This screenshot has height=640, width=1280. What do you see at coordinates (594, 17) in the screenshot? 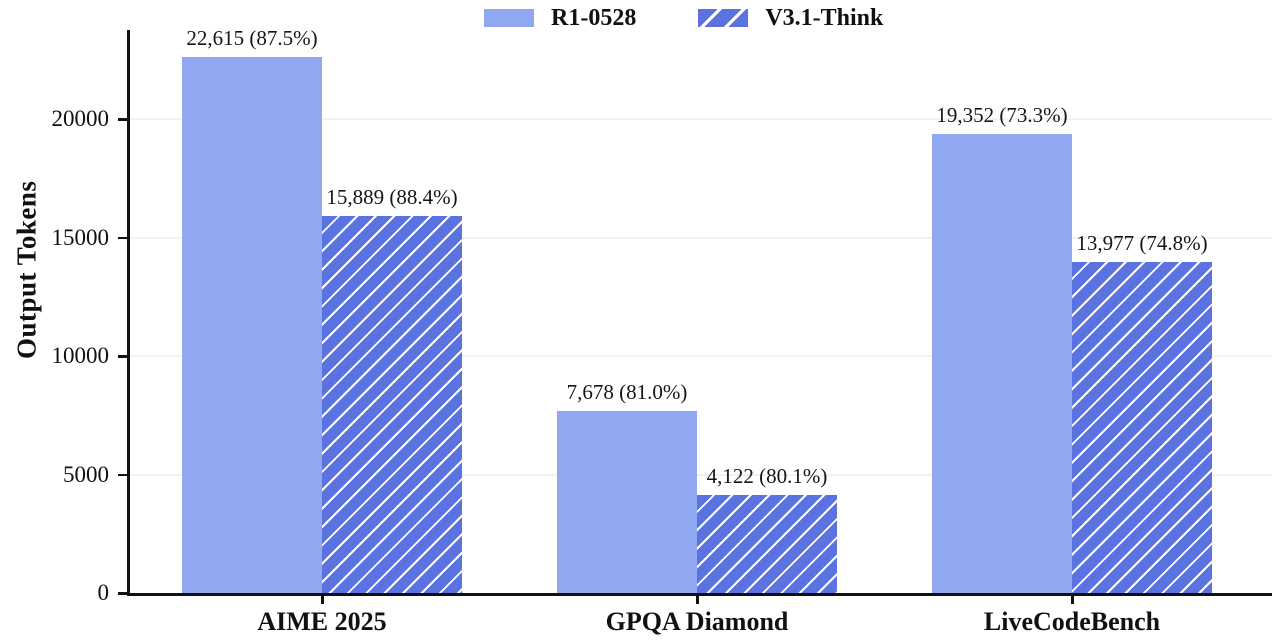
I see `legend-label: R1-0528` at bounding box center [594, 17].